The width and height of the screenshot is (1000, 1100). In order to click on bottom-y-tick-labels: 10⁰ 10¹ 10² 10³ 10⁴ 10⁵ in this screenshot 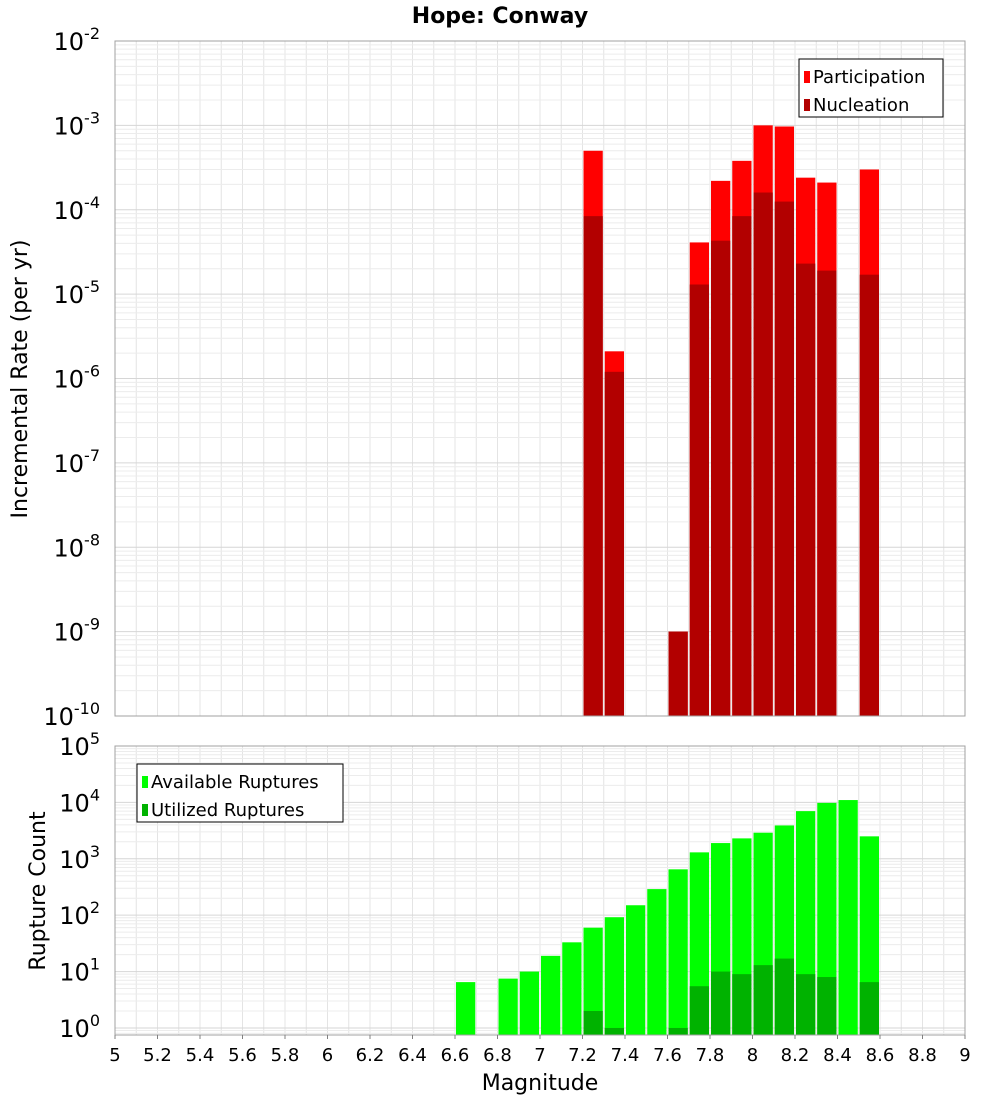, I will do `click(79, 886)`.